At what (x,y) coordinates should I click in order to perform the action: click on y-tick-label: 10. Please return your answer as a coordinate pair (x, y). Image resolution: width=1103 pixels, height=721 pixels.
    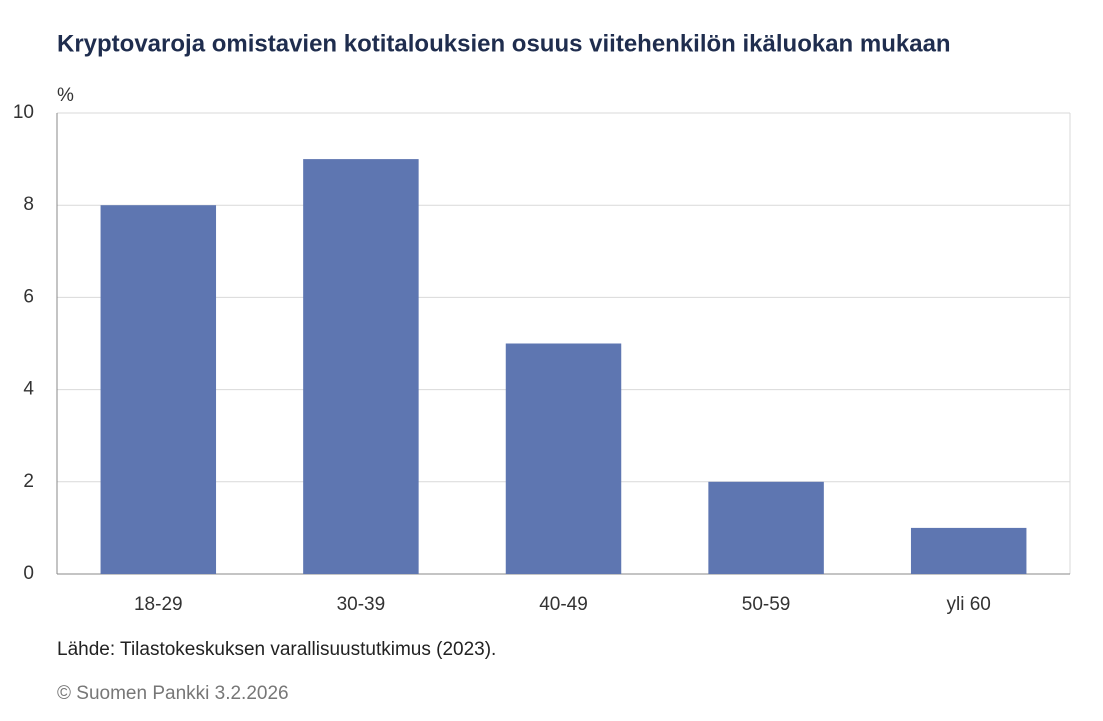
    Looking at the image, I should click on (23, 112).